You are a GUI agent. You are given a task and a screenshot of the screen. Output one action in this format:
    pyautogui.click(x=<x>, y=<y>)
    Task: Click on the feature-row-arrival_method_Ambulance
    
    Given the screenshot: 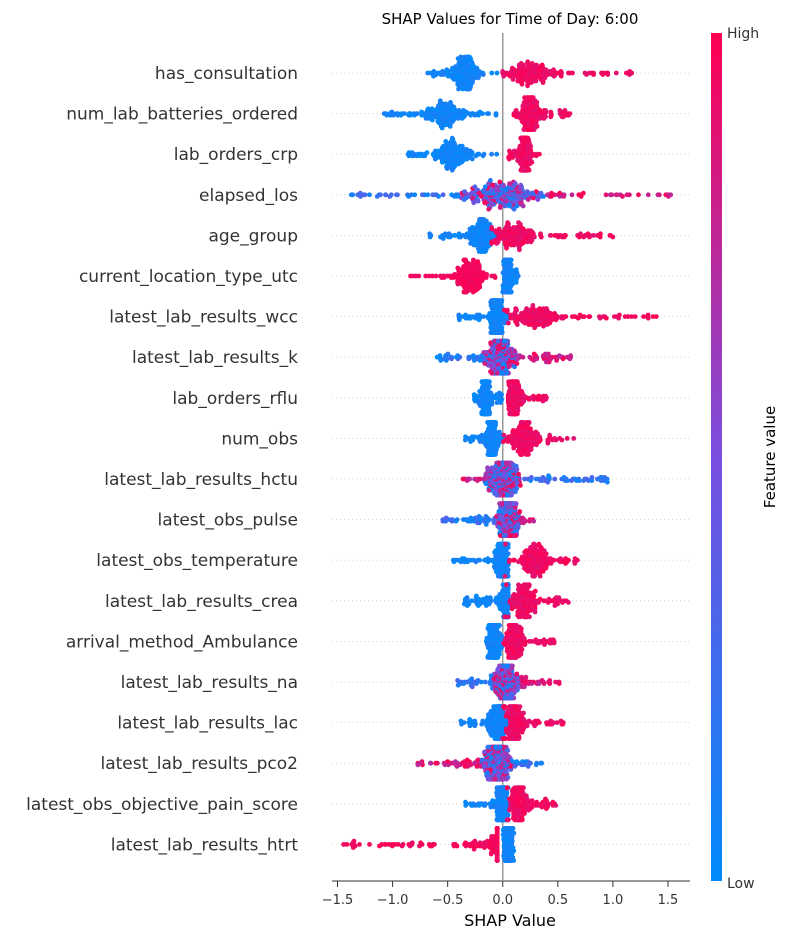 What is the action you would take?
    pyautogui.click(x=520, y=641)
    